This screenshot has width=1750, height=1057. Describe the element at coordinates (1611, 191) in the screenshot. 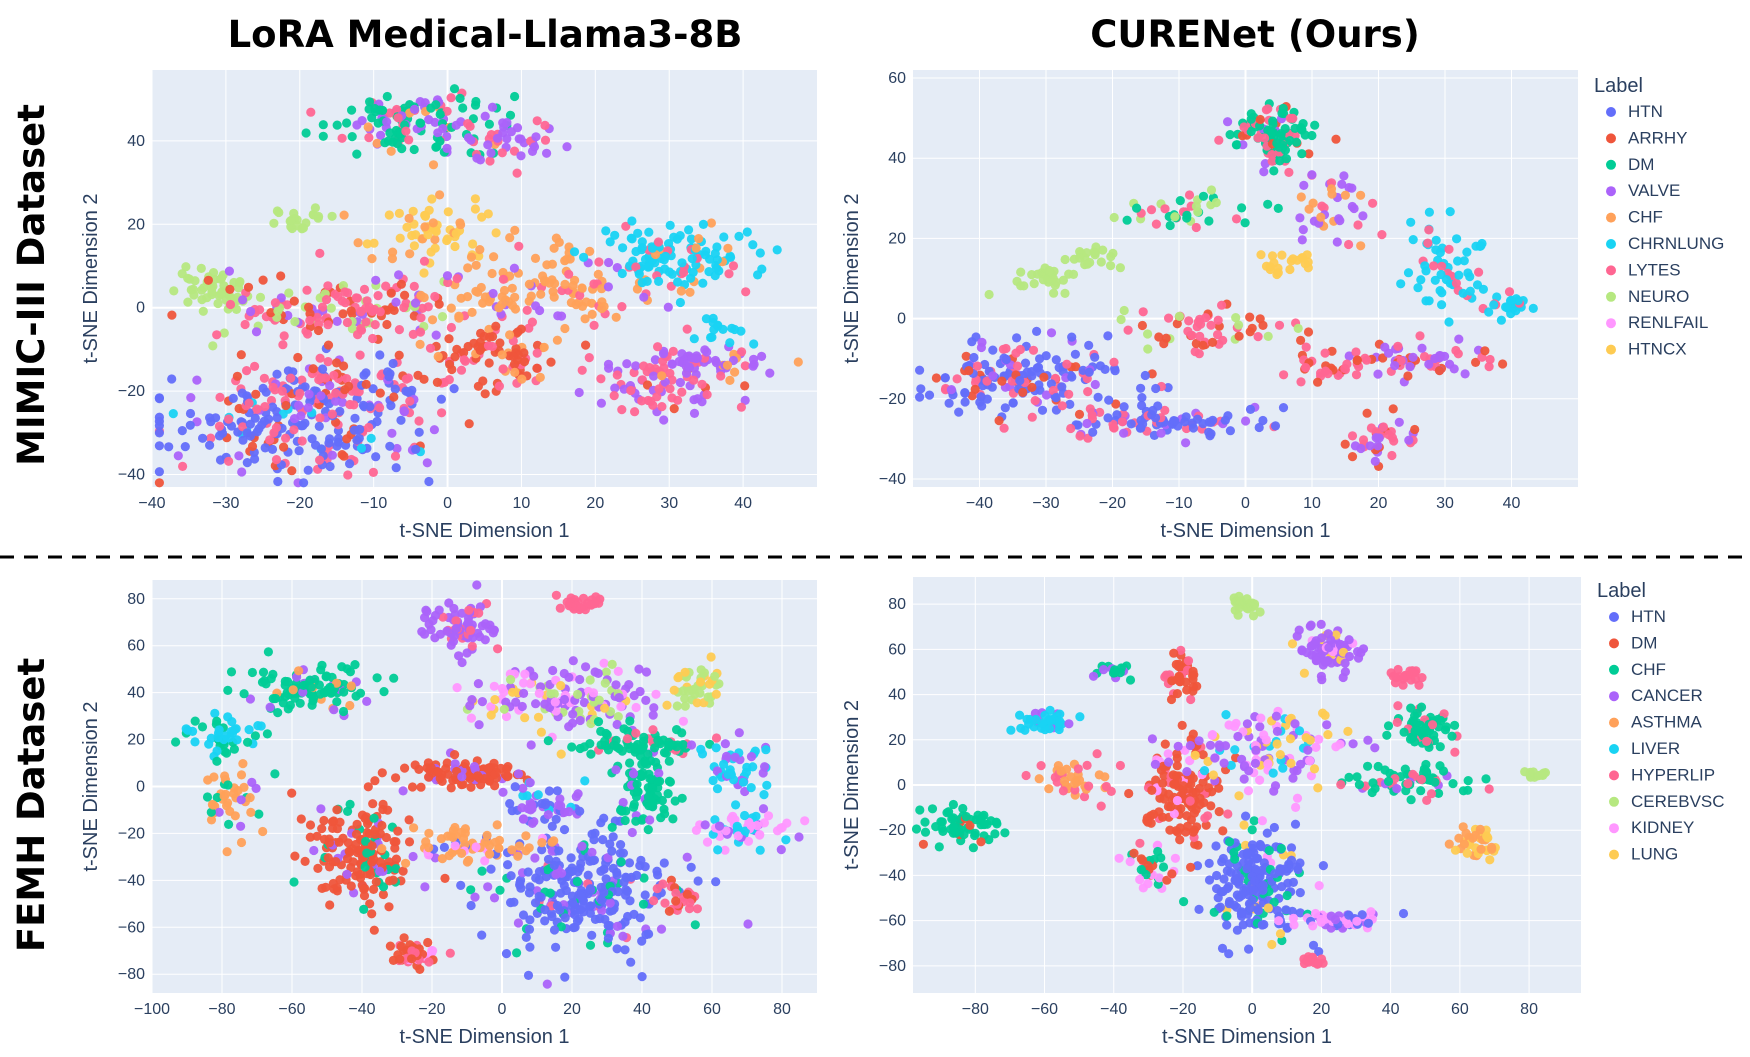

I see `legend-marker-valve` at that location.